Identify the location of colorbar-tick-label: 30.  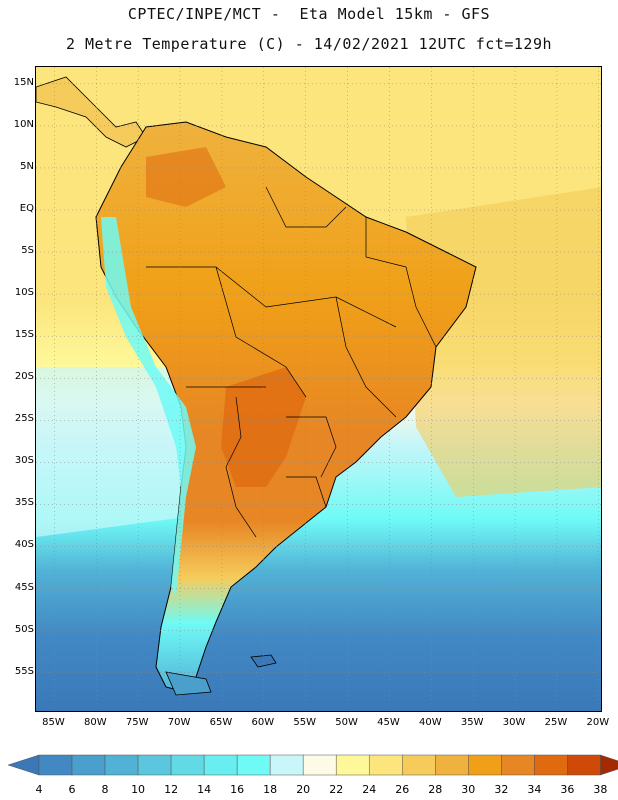
(468, 789).